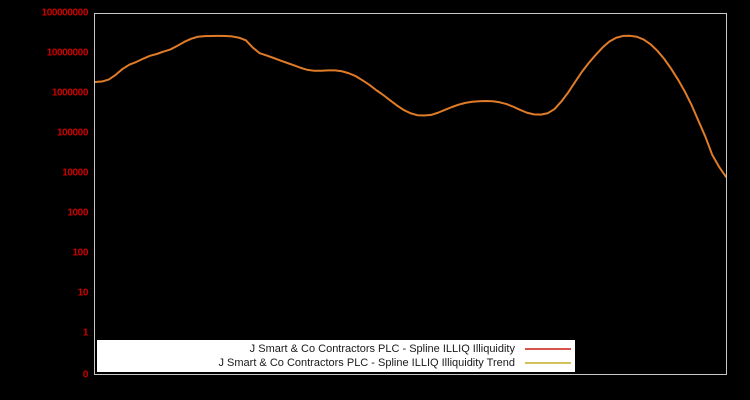 The width and height of the screenshot is (750, 400). I want to click on y-tick-label: 1, so click(85, 333).